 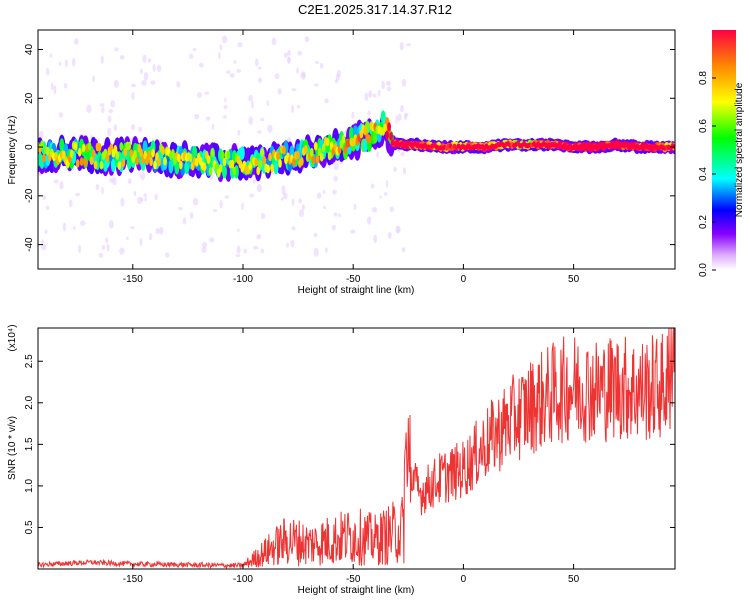 What do you see at coordinates (739, 149) in the screenshot?
I see `colorbar-title: Normalized spectral amplitude` at bounding box center [739, 149].